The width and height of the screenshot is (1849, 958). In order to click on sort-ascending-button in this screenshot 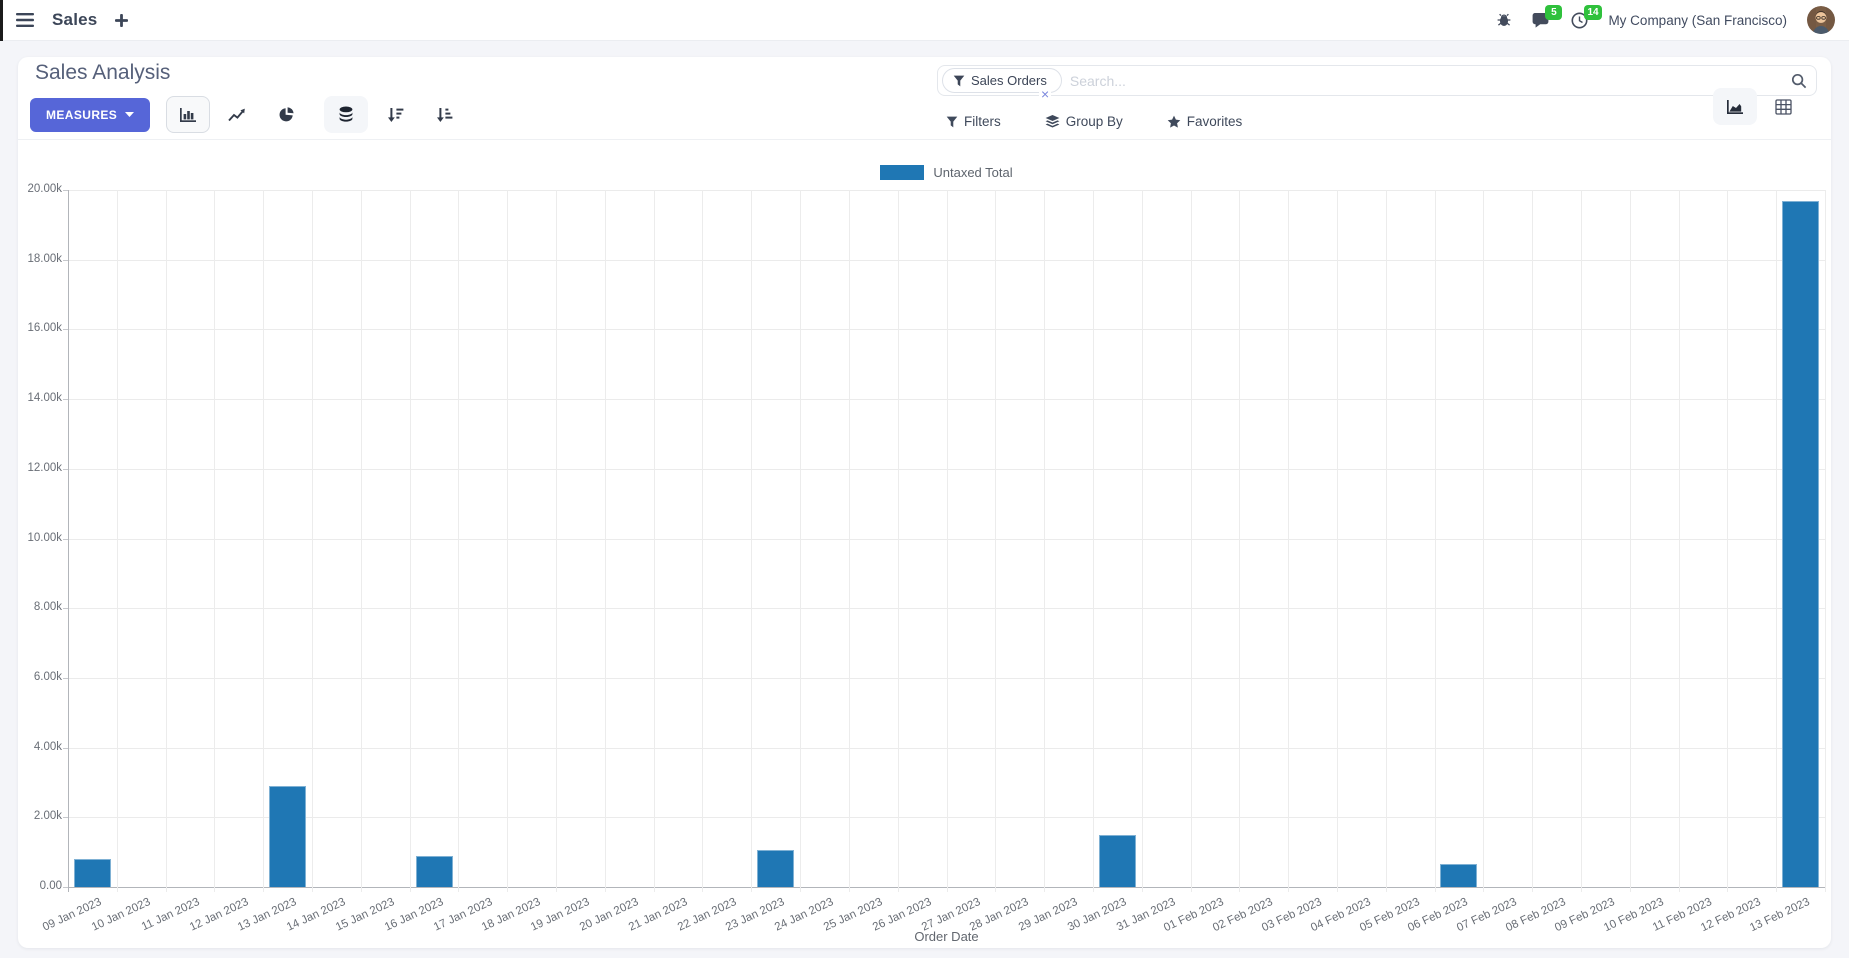, I will do `click(444, 114)`.